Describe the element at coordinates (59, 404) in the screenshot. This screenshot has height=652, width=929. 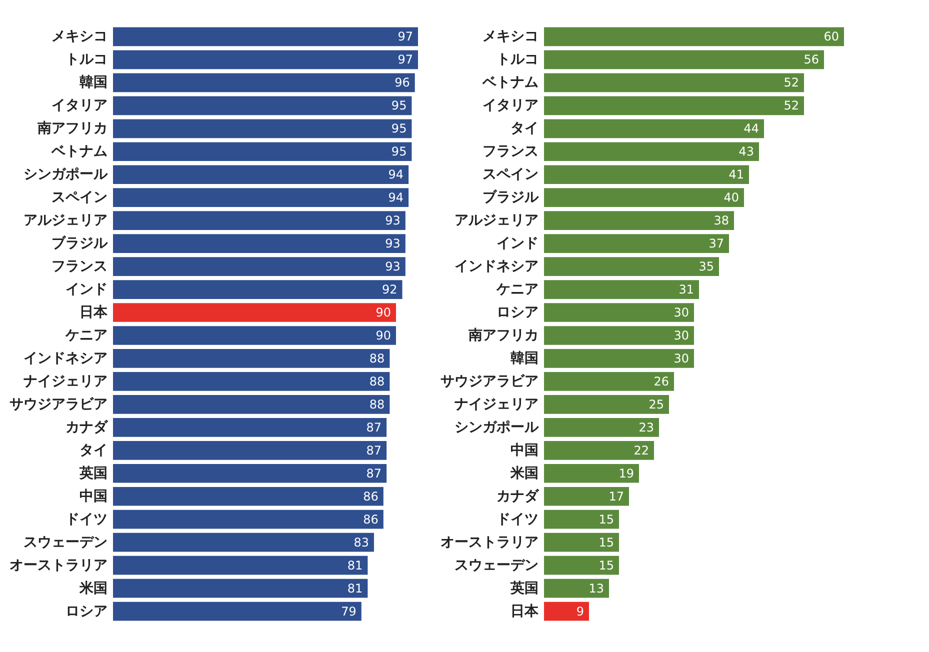
I see `y-tick-label: サウジアラビア` at that location.